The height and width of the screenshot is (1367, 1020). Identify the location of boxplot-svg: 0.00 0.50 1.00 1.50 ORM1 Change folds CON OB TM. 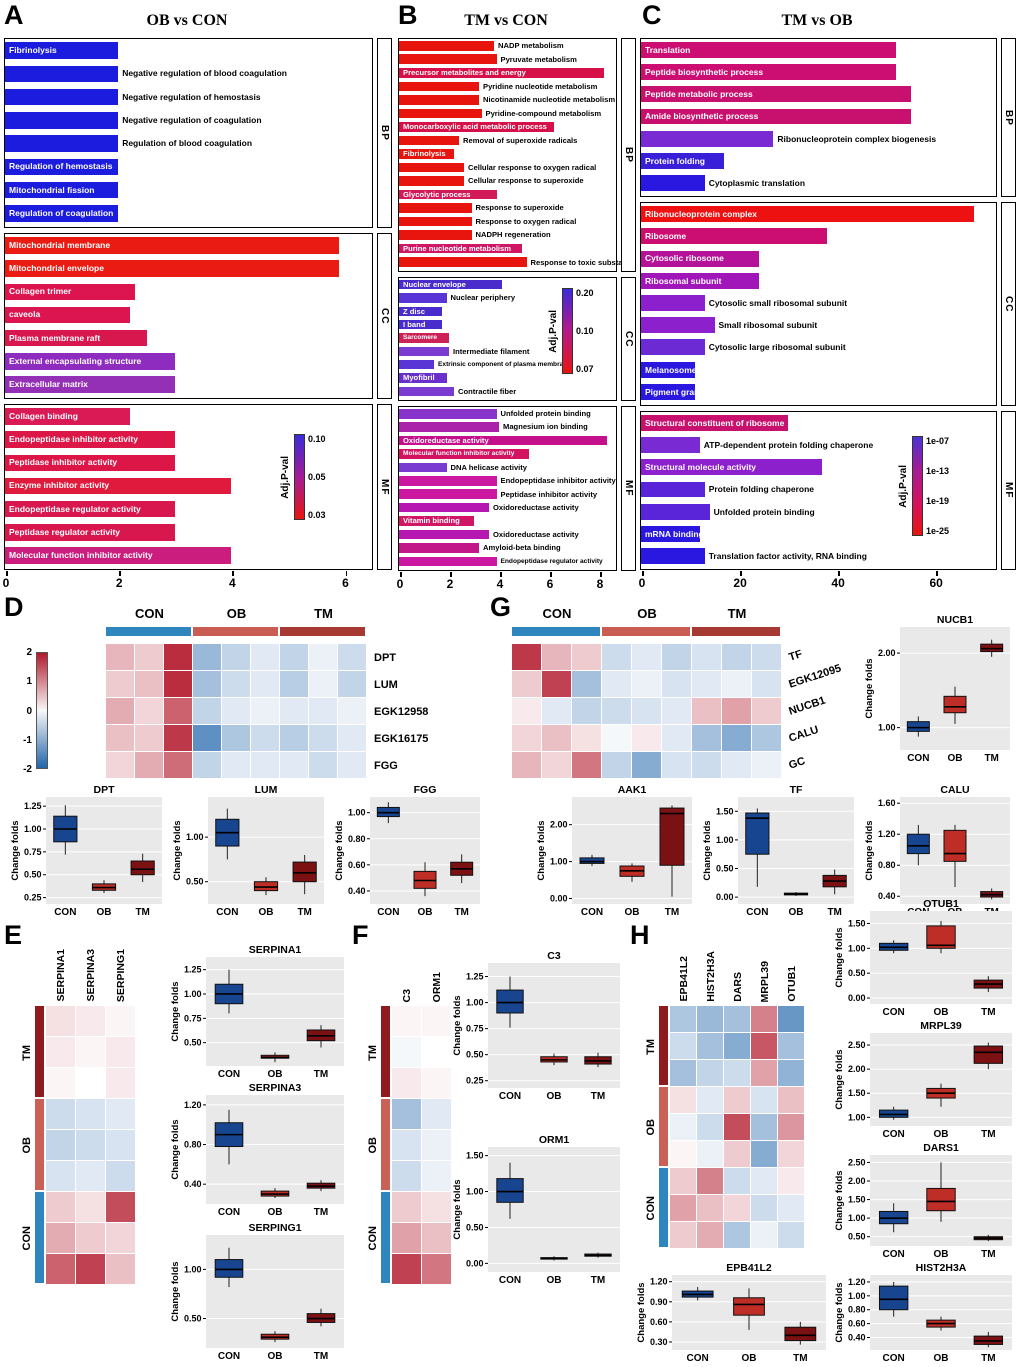
(536, 1210).